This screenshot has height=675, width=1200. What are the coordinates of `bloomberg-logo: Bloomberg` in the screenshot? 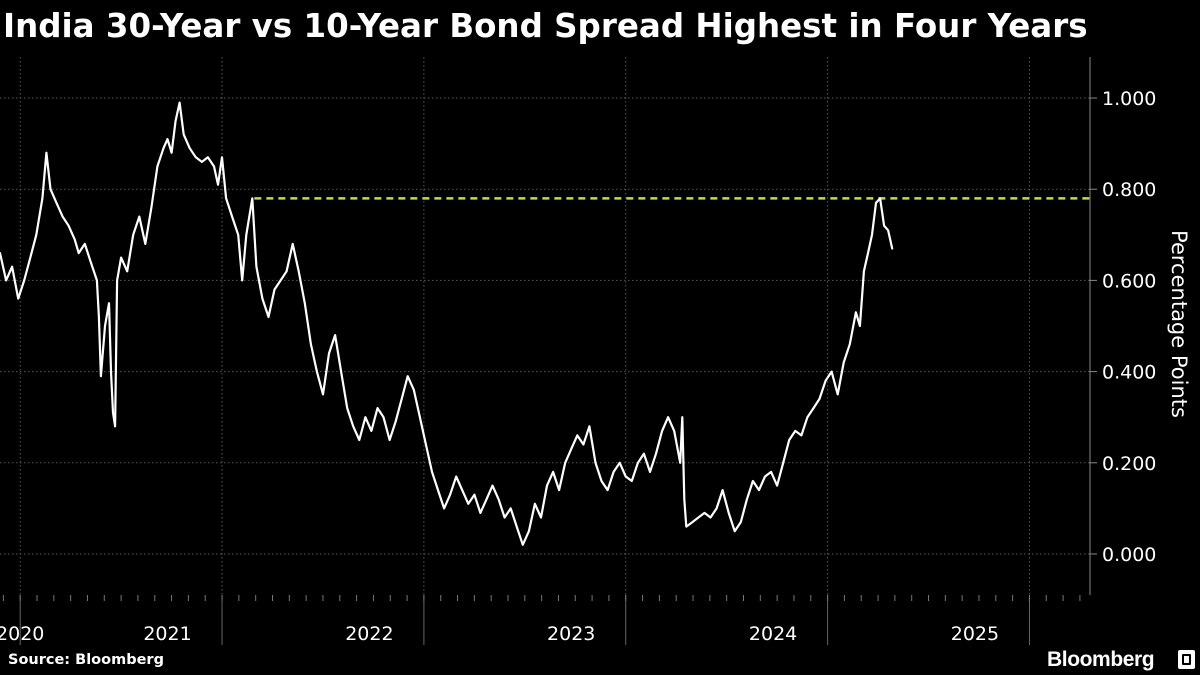 It's located at (1101, 659).